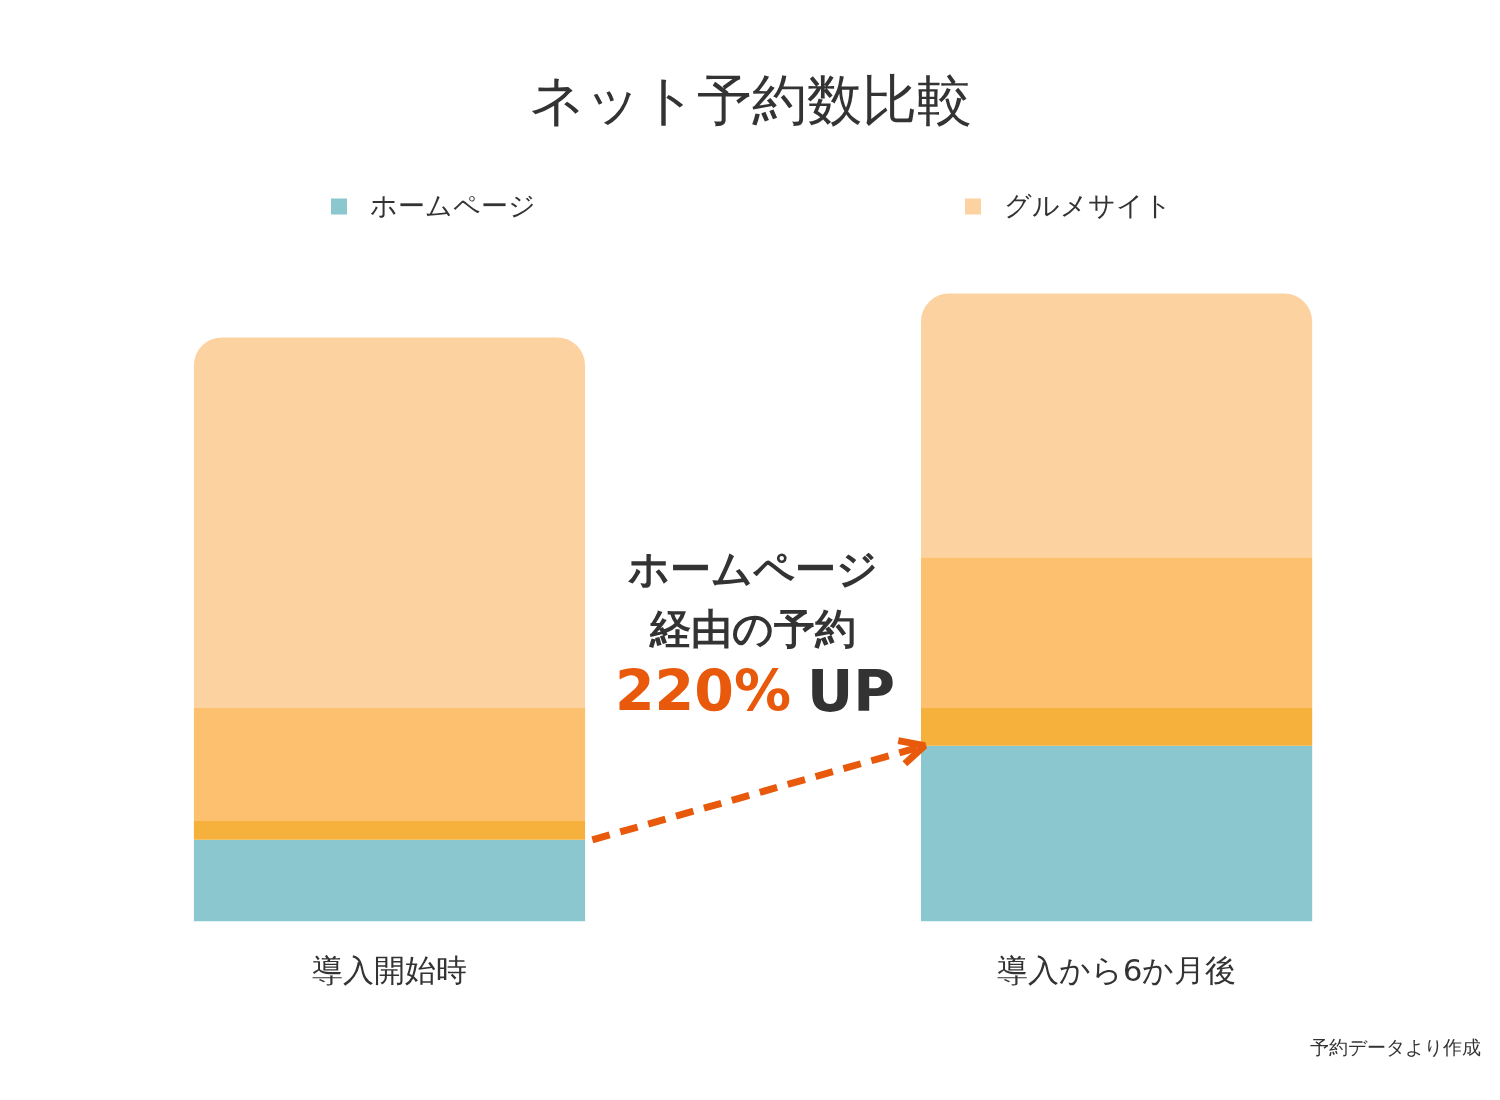  Describe the element at coordinates (755, 691) in the screenshot. I see `annotation: 220% UP` at that location.